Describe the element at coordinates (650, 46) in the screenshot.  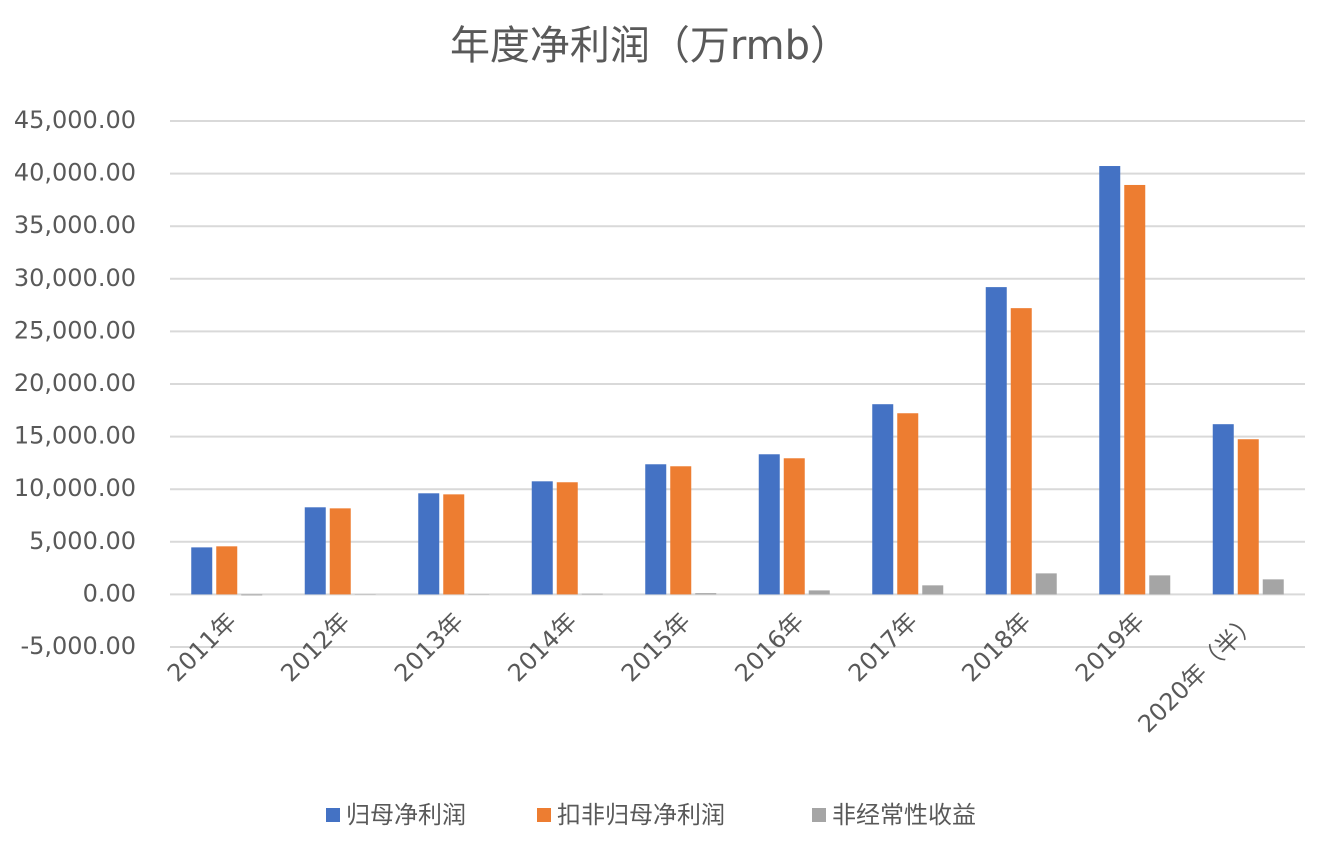
I see `chart-title: 年度净利润（万rmb）` at that location.